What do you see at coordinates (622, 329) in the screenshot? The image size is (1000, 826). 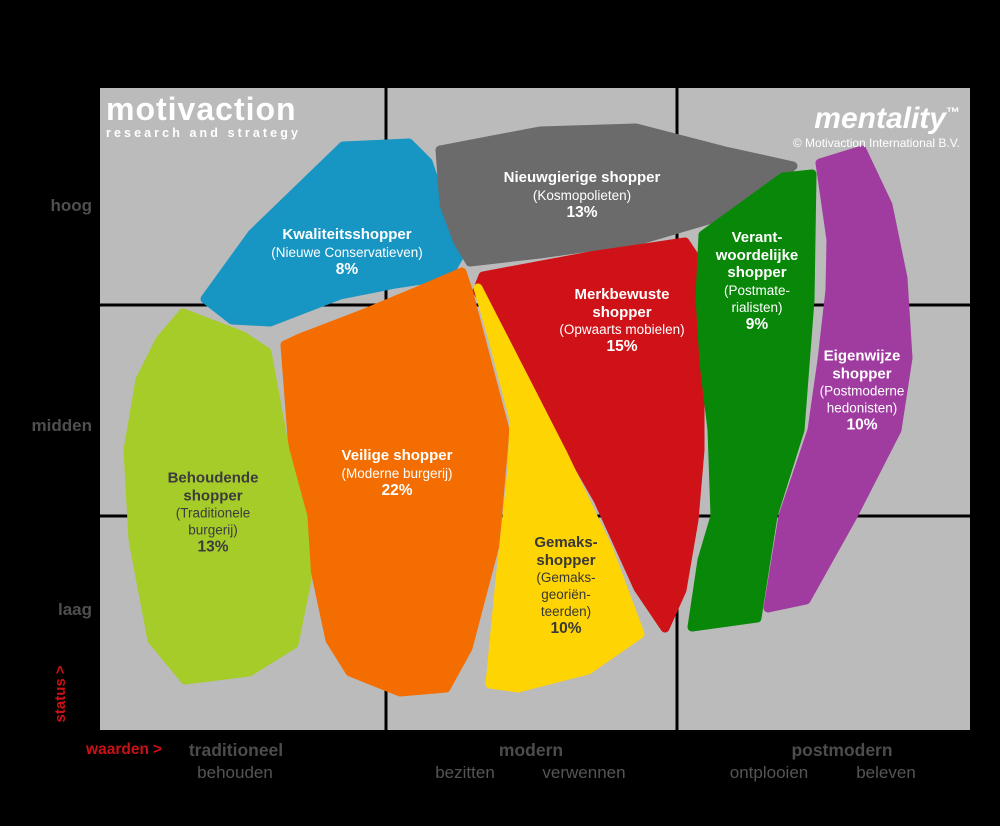 I see `segment-subtitle-line: (Opwaarts mobielen)` at bounding box center [622, 329].